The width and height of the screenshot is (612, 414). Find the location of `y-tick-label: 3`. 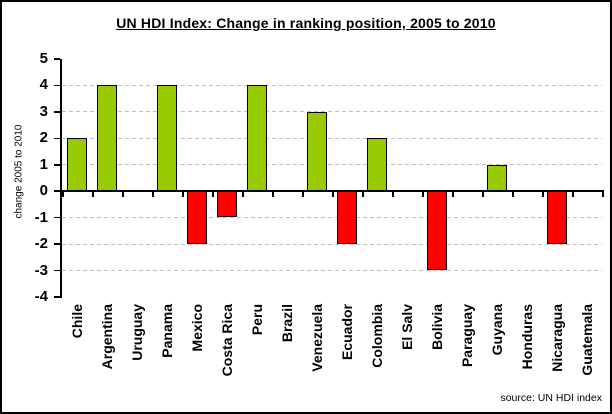

y-tick-label: 3 is located at coordinates (43, 111).